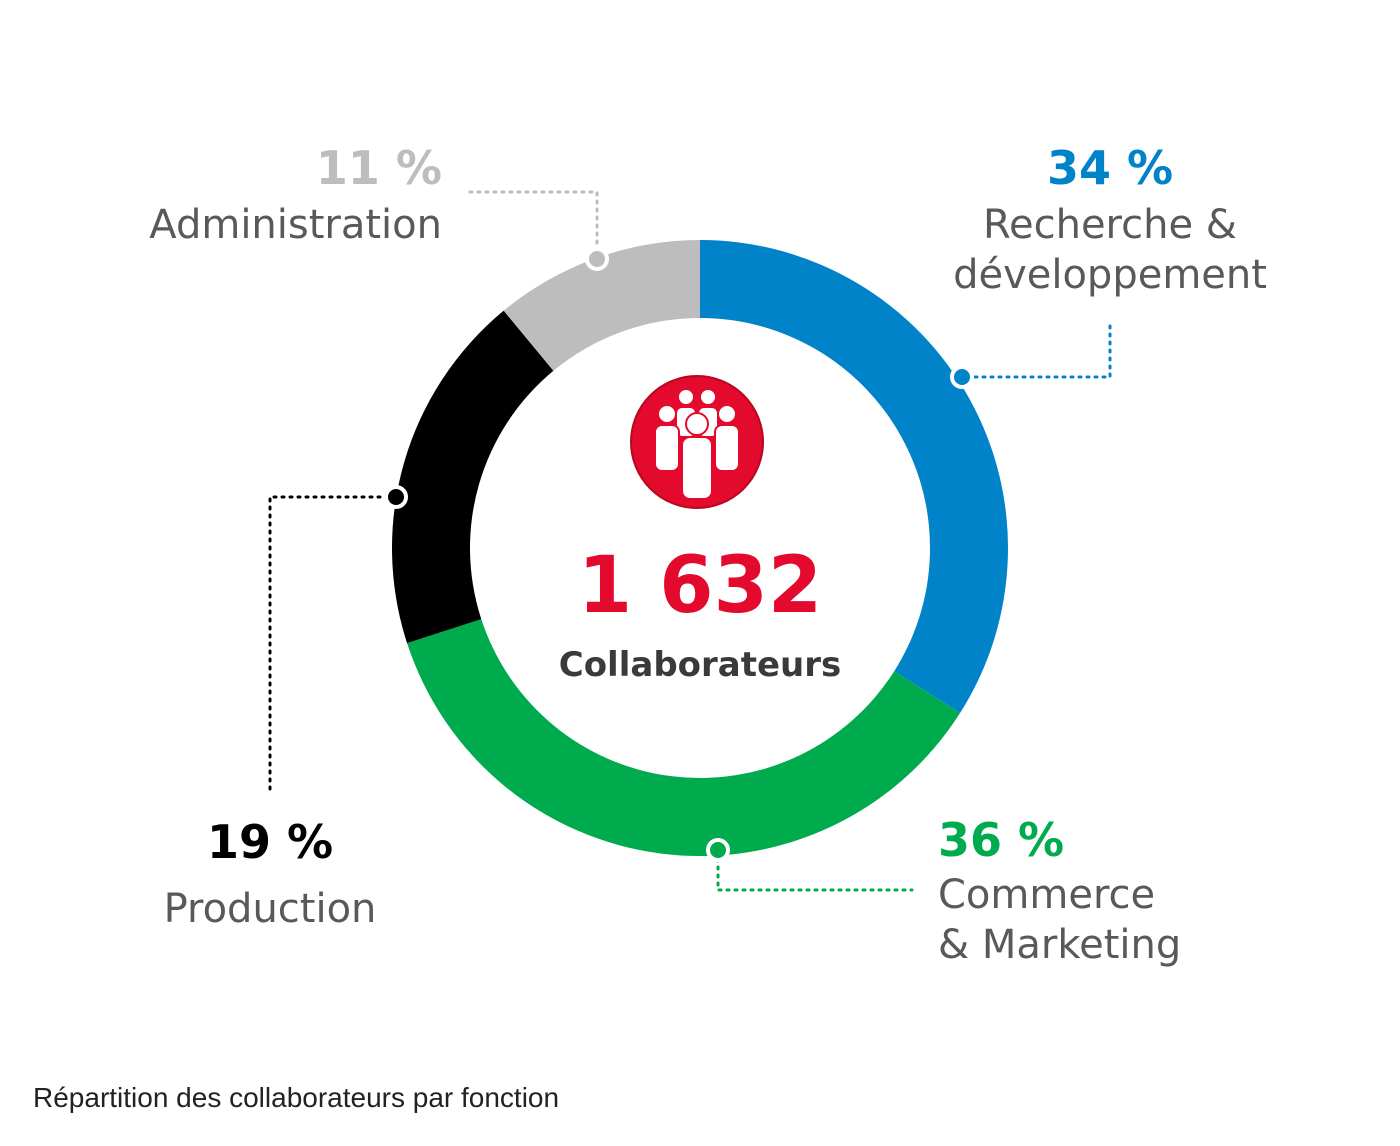  I want to click on percent-label-production: 19 %, so click(270, 842).